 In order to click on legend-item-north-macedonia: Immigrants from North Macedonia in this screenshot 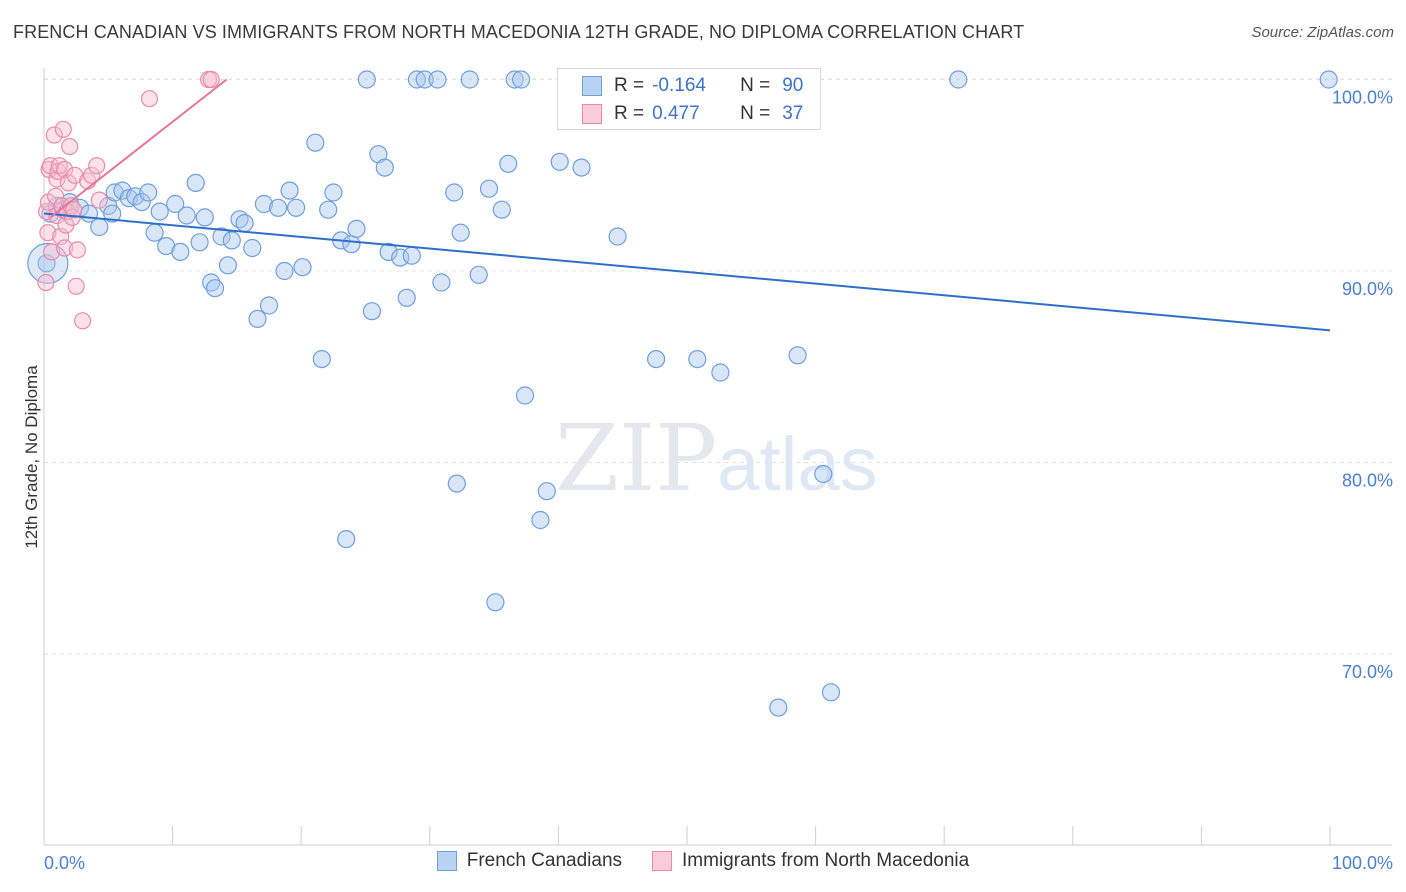, I will do `click(810, 861)`.